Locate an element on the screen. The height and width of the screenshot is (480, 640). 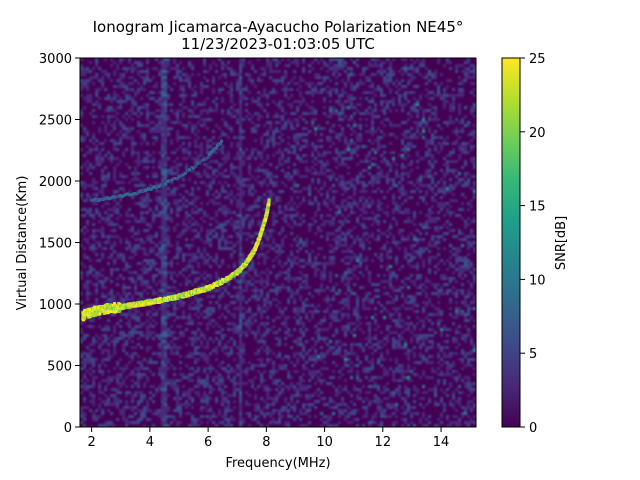
colorbar-ticks: 0 5 10 15 20 25 is located at coordinates (533, 244).